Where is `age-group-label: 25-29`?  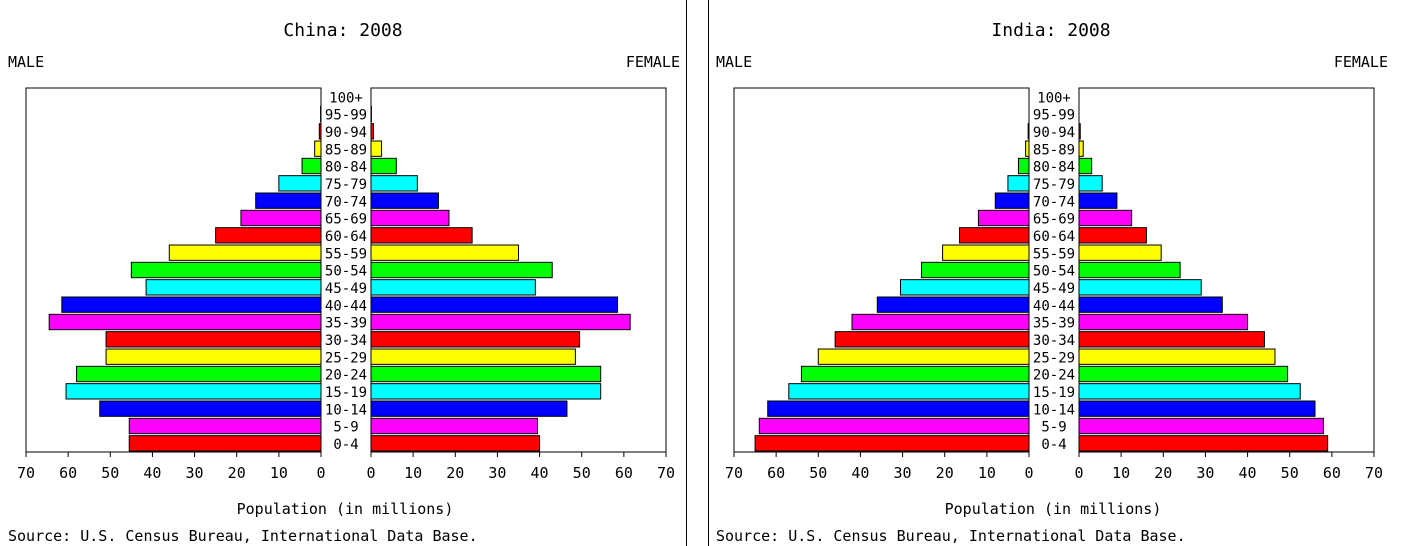 age-group-label: 25-29 is located at coordinates (1054, 358).